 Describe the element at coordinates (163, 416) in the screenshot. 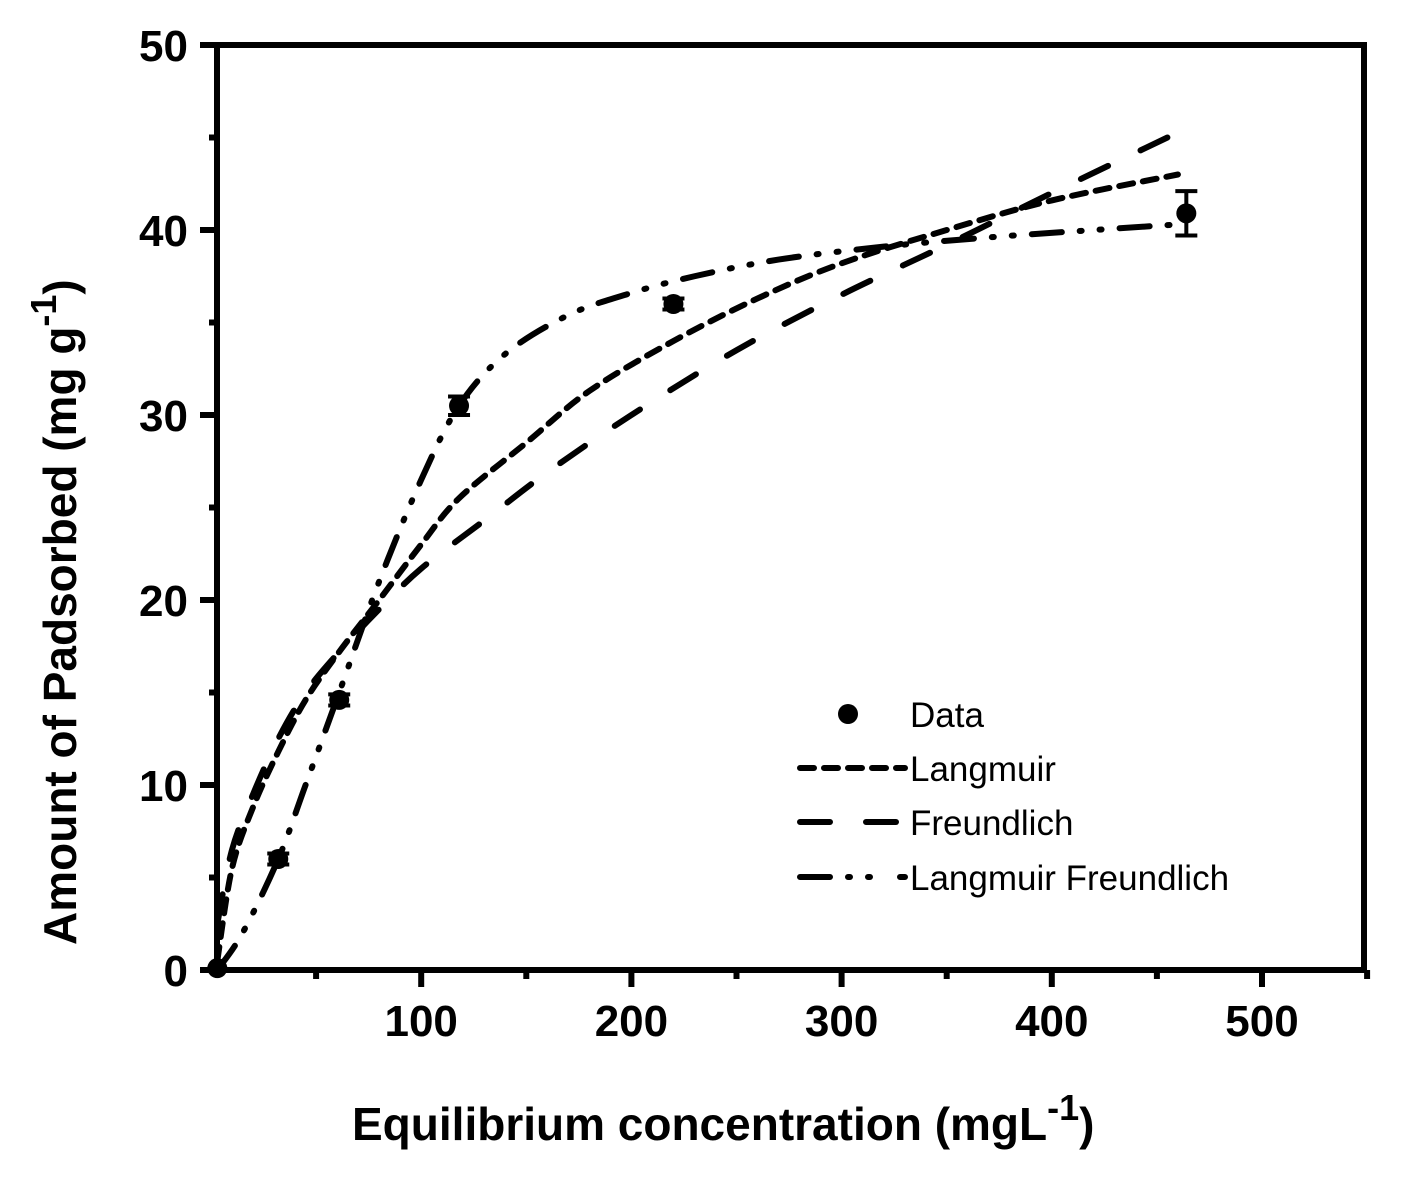

I see `y-tick-label: 30` at that location.